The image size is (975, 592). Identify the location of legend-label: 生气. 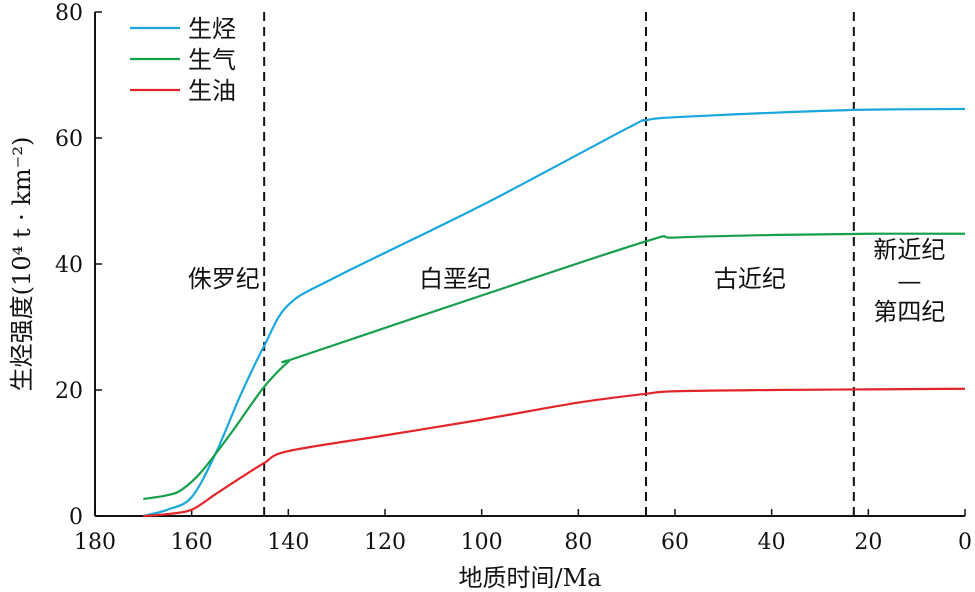
(212, 60).